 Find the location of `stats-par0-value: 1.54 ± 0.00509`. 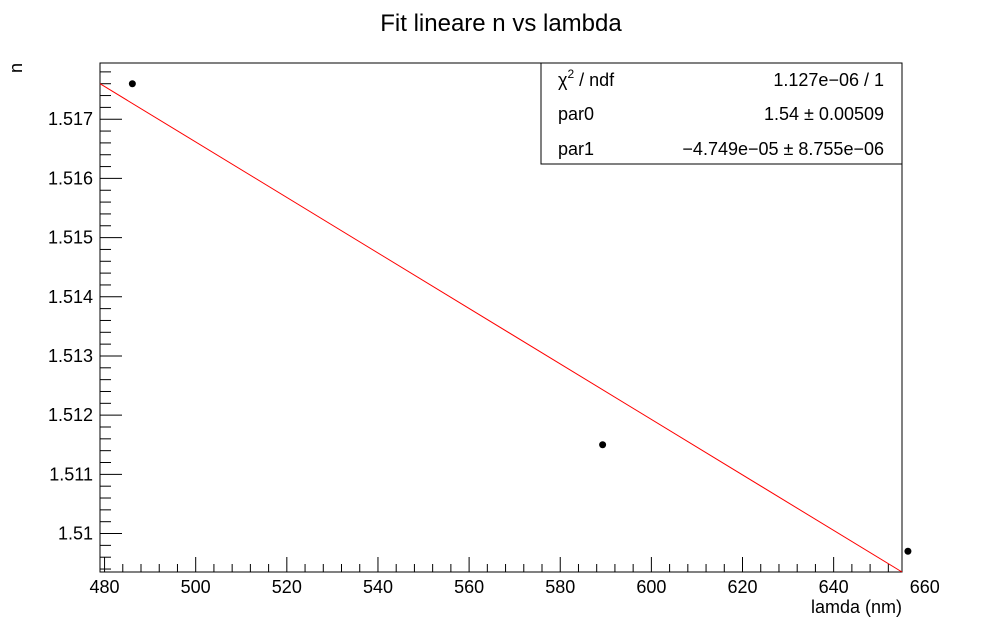

stats-par0-value: 1.54 ± 0.00509 is located at coordinates (824, 114).